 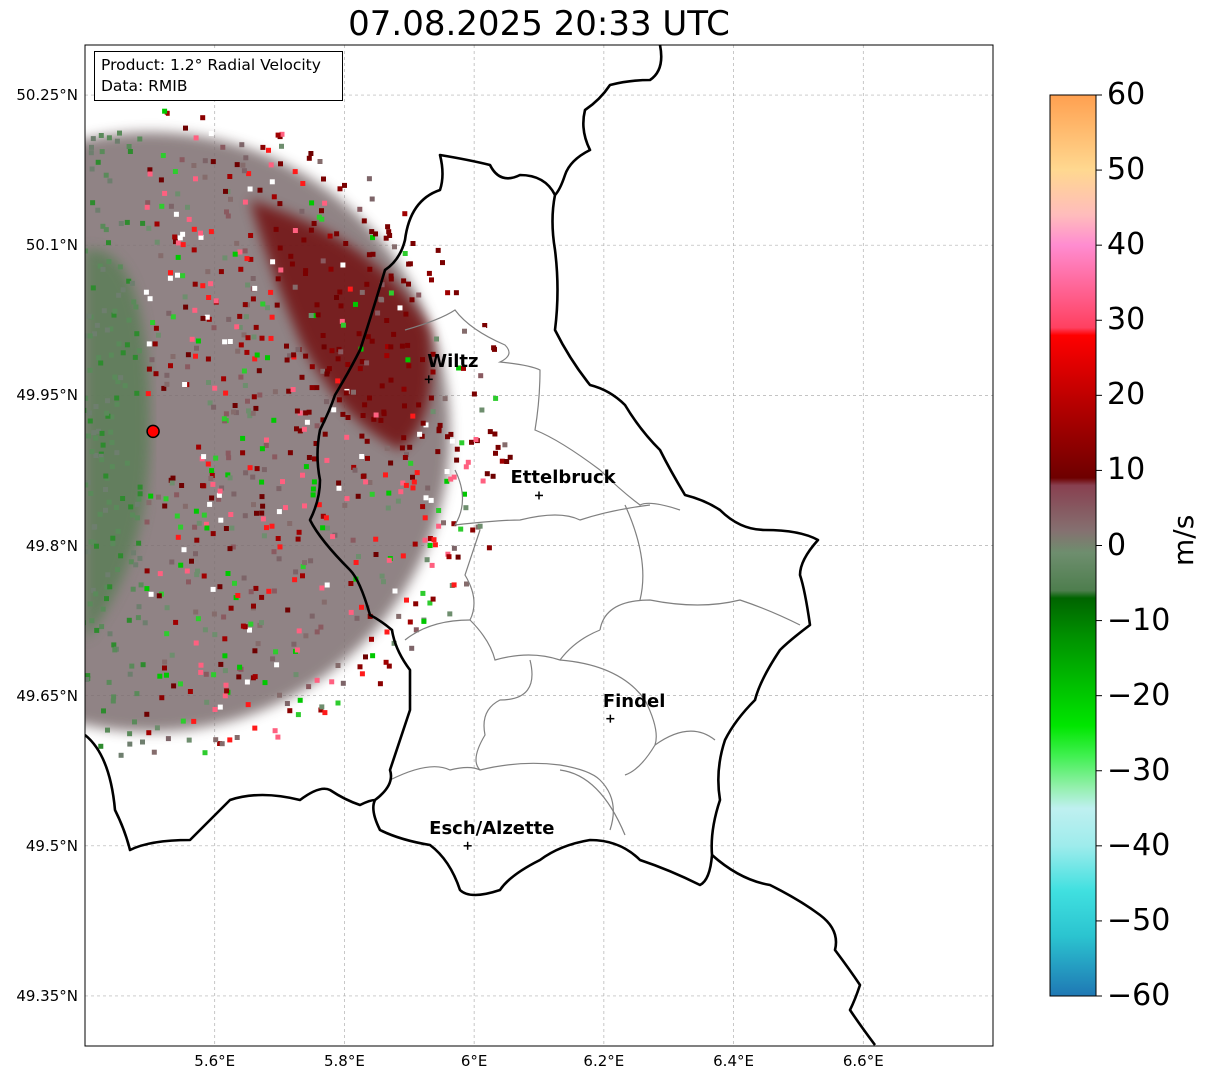 I want to click on district-line, so click(x=685, y=738).